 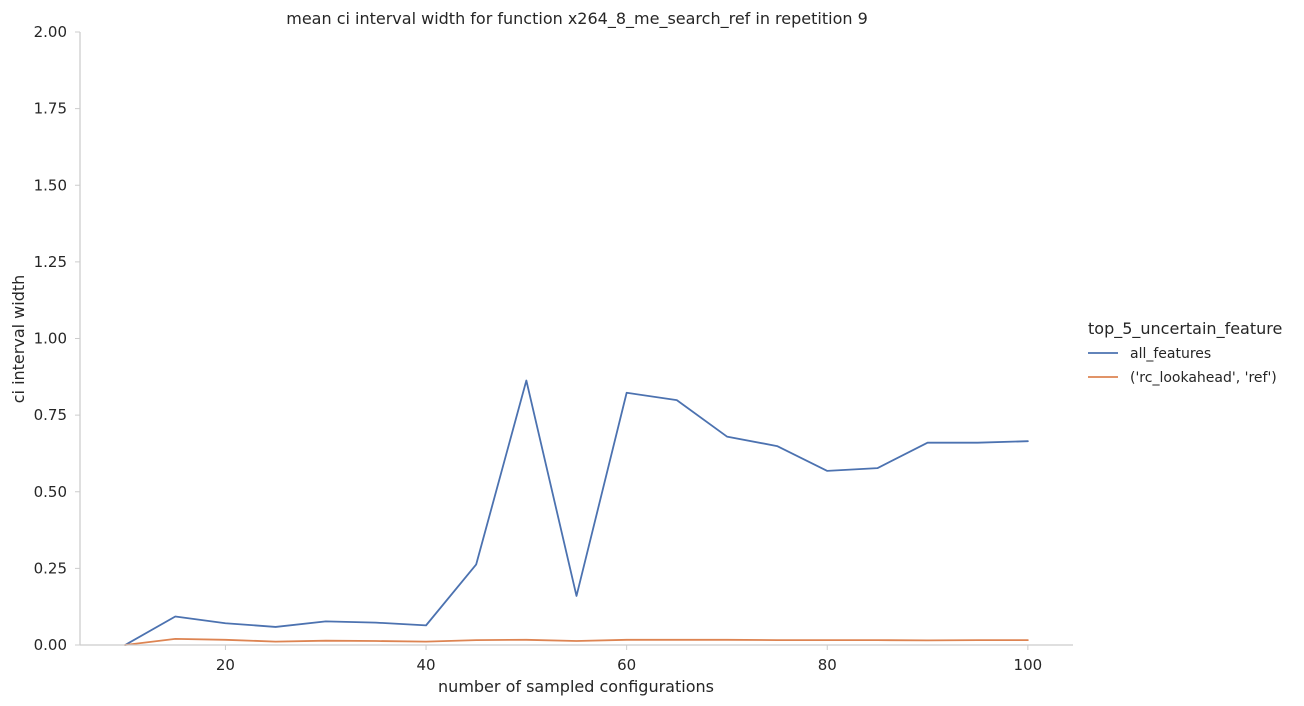 I want to click on legend-title: top_5_uncertain_feature, so click(x=1185, y=329).